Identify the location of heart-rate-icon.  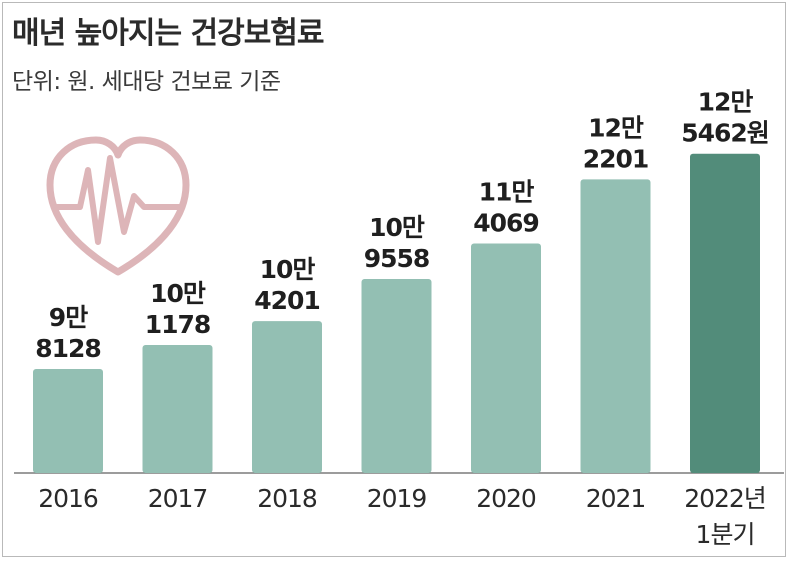
(118, 206).